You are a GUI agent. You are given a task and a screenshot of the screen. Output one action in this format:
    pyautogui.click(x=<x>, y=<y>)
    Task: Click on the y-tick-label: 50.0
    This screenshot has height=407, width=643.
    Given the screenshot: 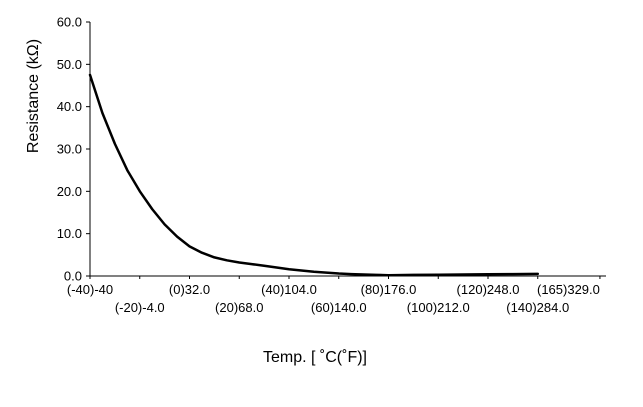 What is the action you would take?
    pyautogui.click(x=69, y=64)
    